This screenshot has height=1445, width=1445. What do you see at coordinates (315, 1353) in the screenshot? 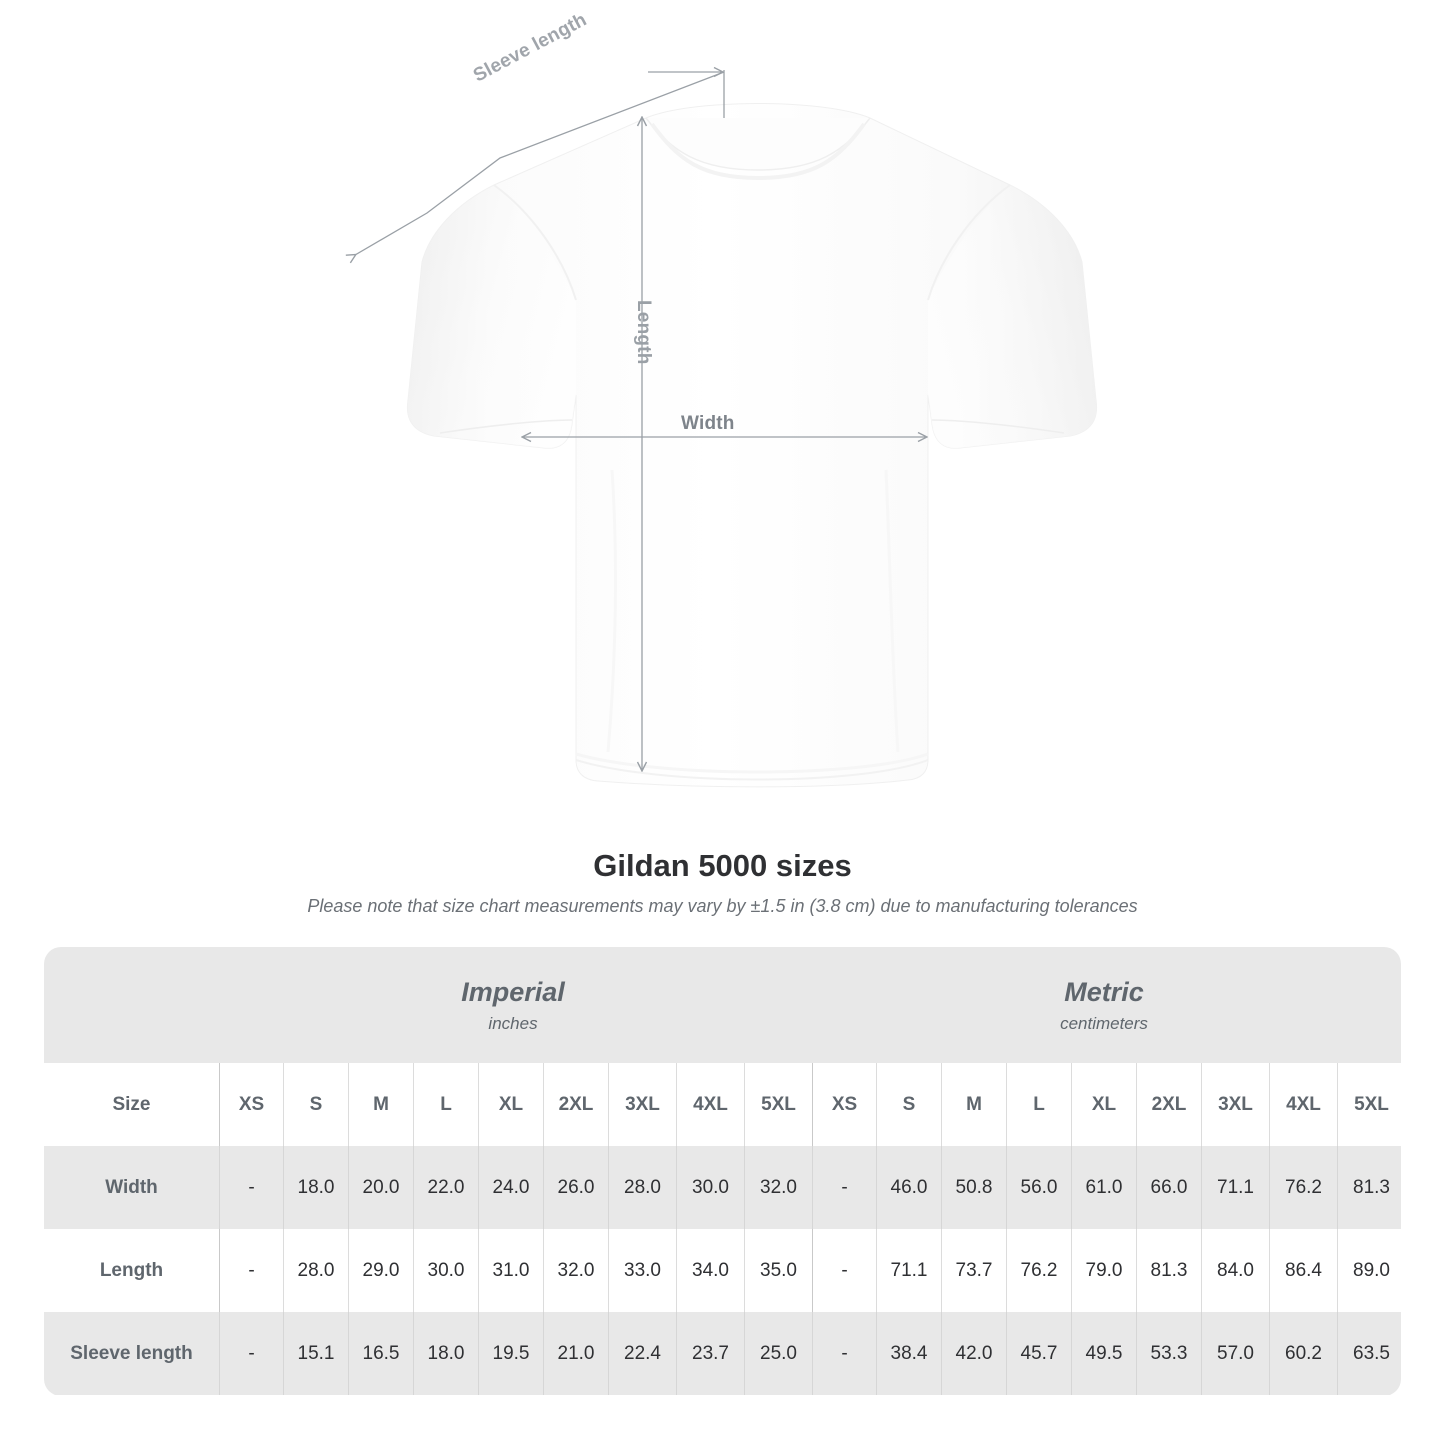
I see `data-cell: 15.1` at bounding box center [315, 1353].